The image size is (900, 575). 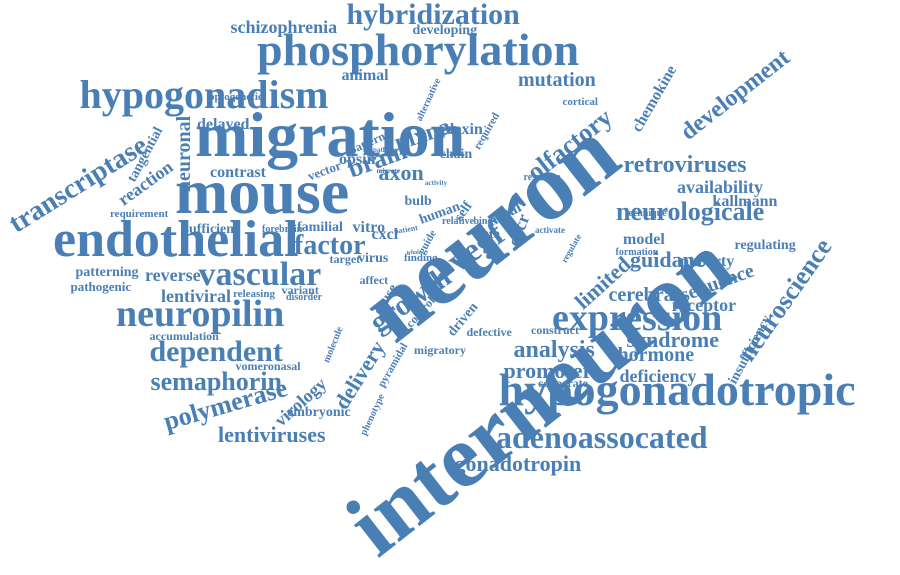 I want to click on word-variant: variant, so click(x=300, y=290).